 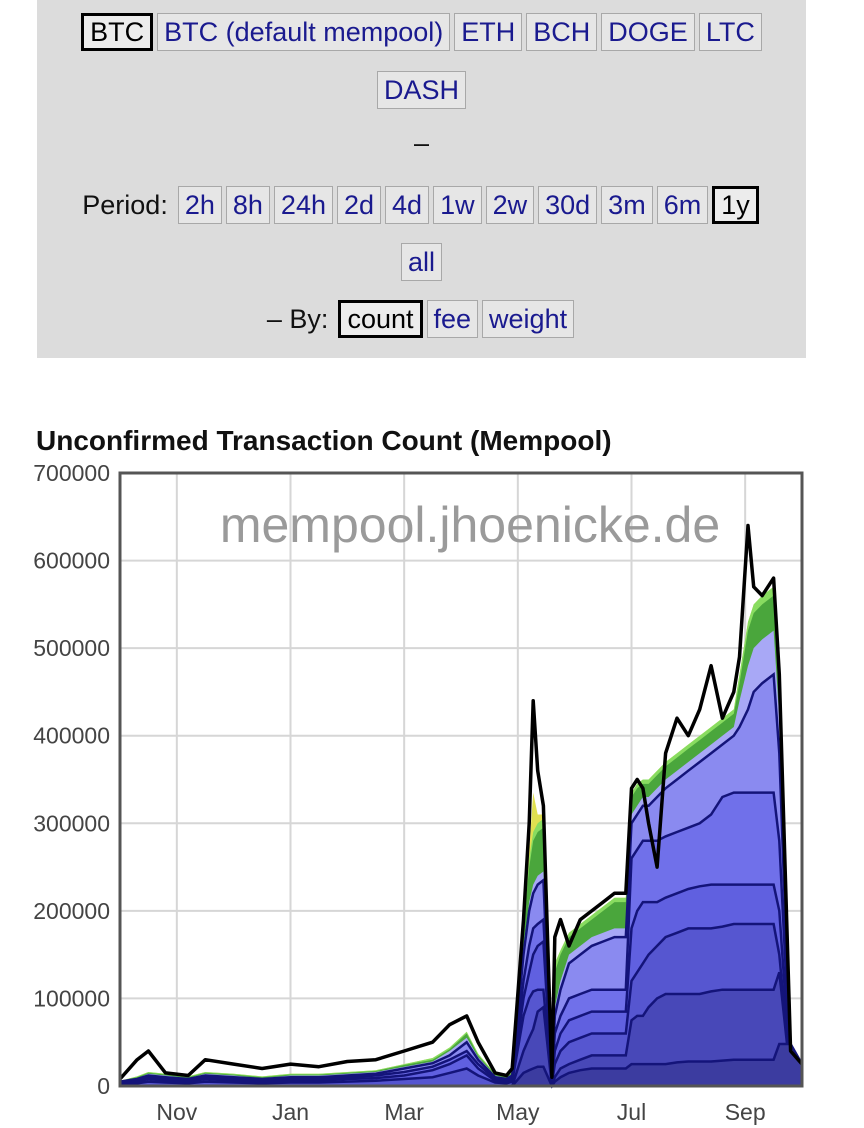 I want to click on x-tick-label: Jan, so click(x=290, y=1112).